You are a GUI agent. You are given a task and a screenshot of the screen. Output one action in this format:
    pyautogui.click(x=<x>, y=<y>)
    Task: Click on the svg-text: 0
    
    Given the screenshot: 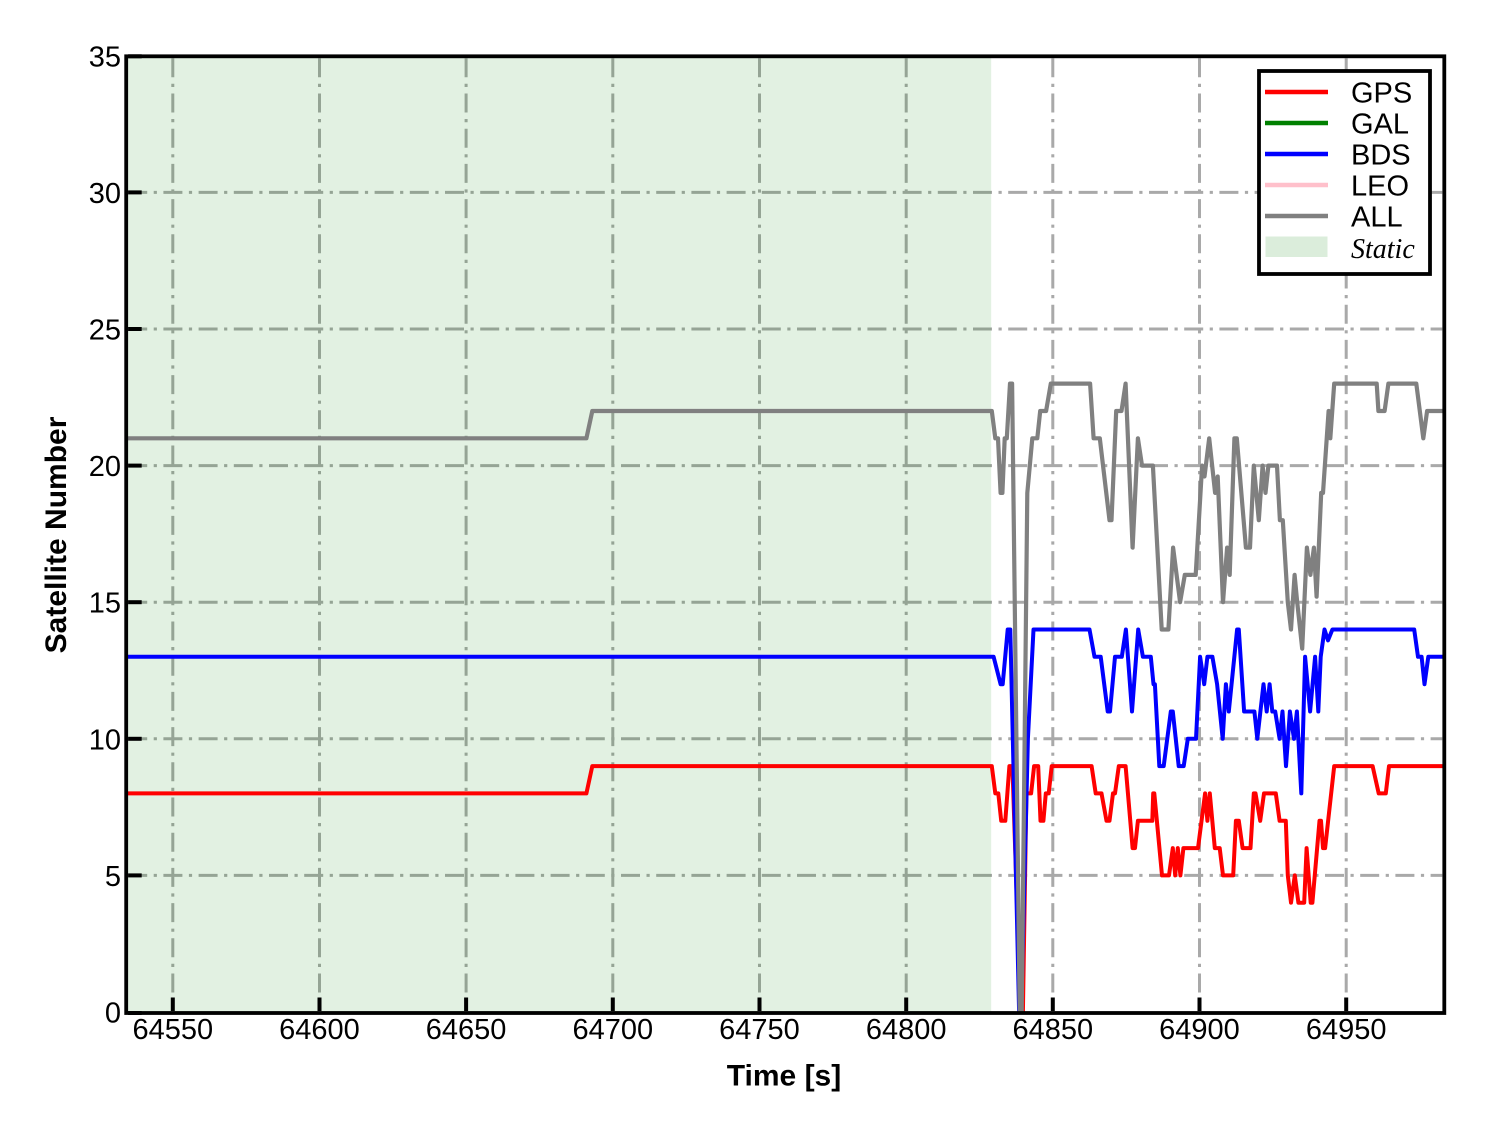 What is the action you would take?
    pyautogui.click(x=113, y=1014)
    